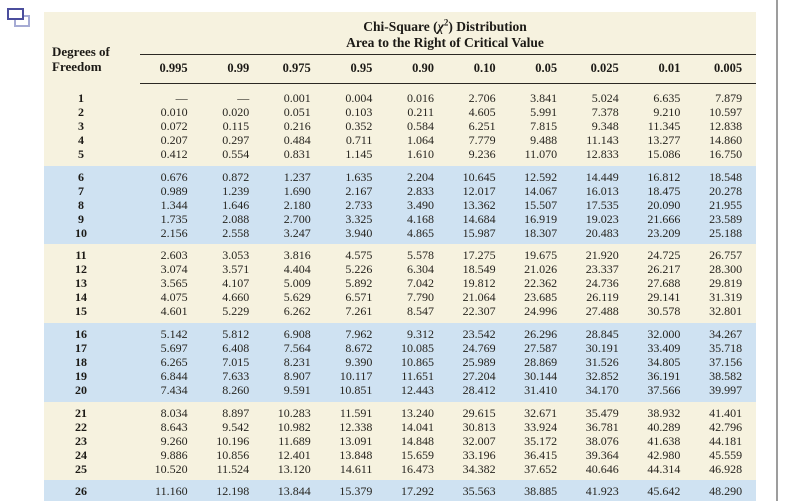 This screenshot has width=794, height=501. I want to click on value-cell: 24.996, so click(541, 311).